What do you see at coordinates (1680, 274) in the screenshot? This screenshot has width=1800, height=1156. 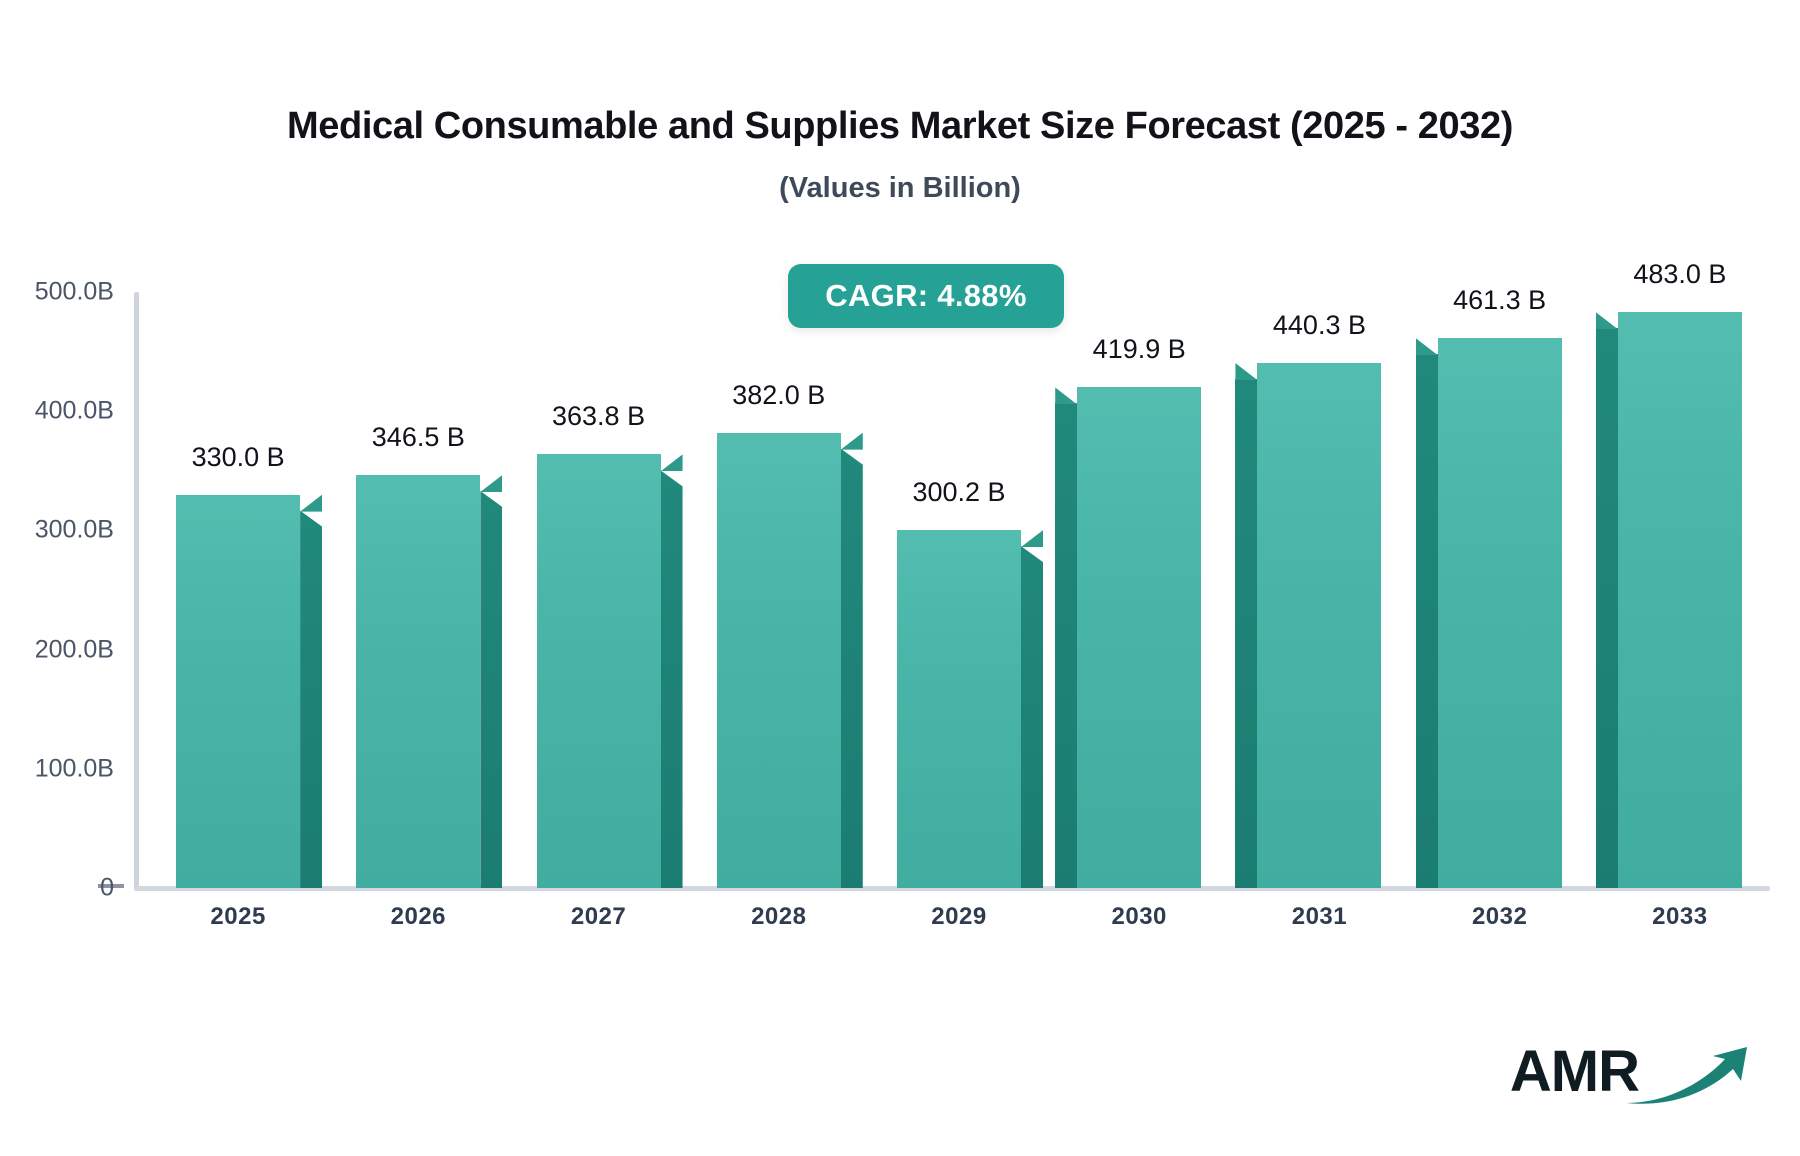 I see `bar-value-label: 483.0 B` at bounding box center [1680, 274].